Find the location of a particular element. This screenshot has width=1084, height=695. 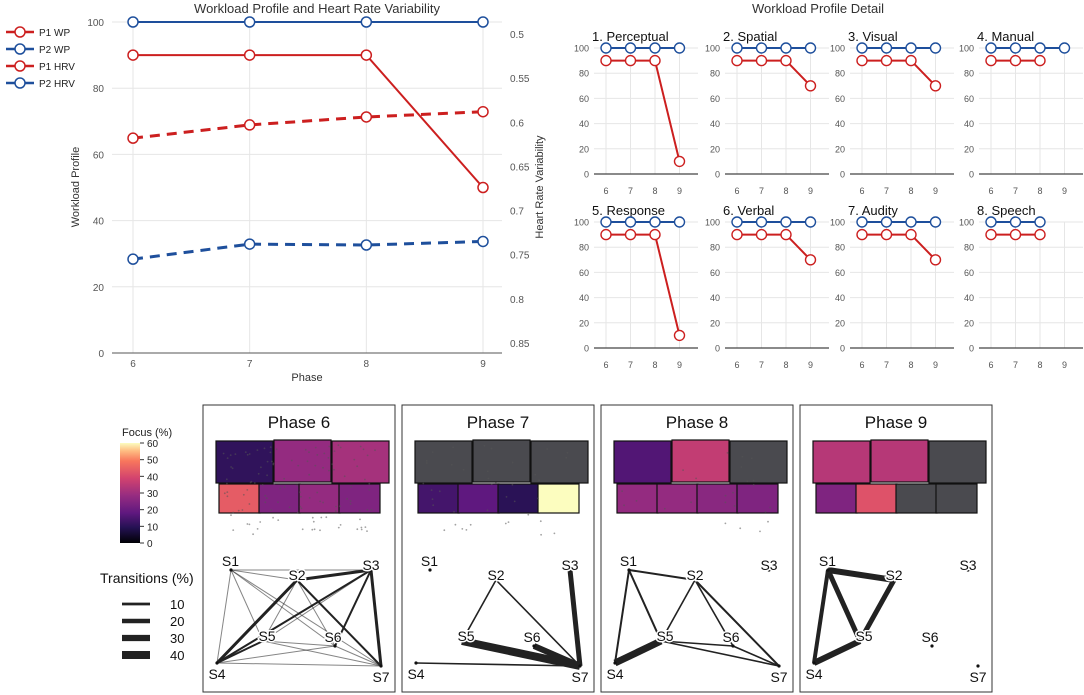

main-y2-tick: 0.65 is located at coordinates (520, 167).